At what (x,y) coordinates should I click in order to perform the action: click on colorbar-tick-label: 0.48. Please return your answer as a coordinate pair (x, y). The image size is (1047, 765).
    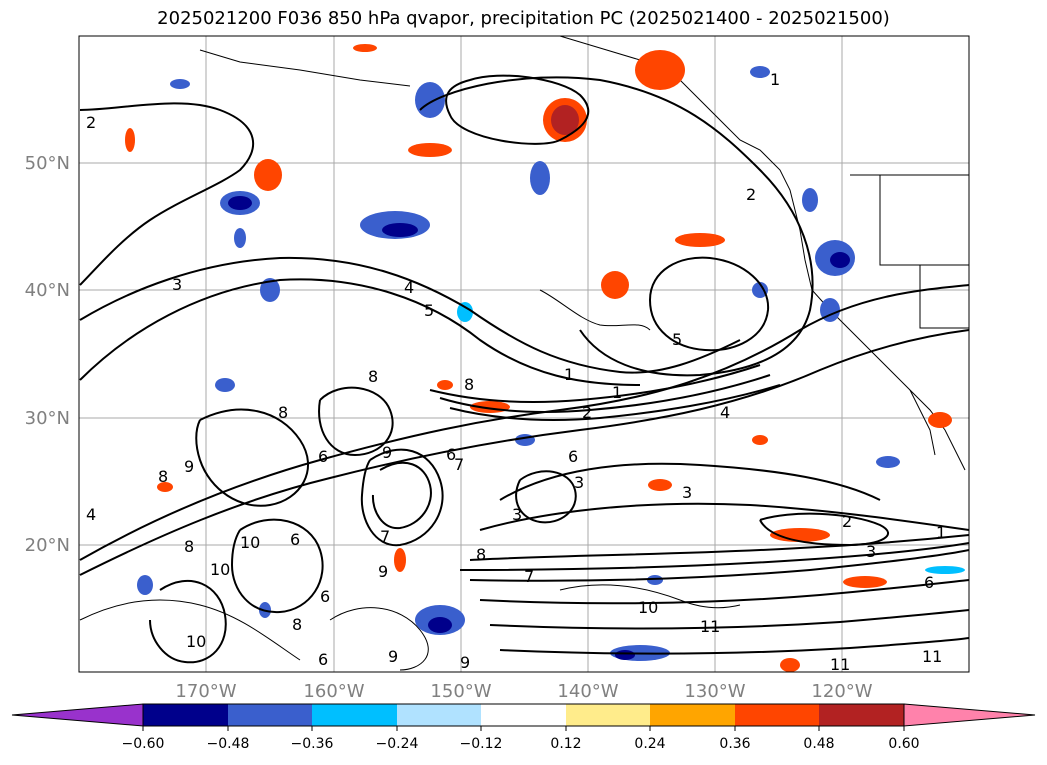
    Looking at the image, I should click on (818, 744).